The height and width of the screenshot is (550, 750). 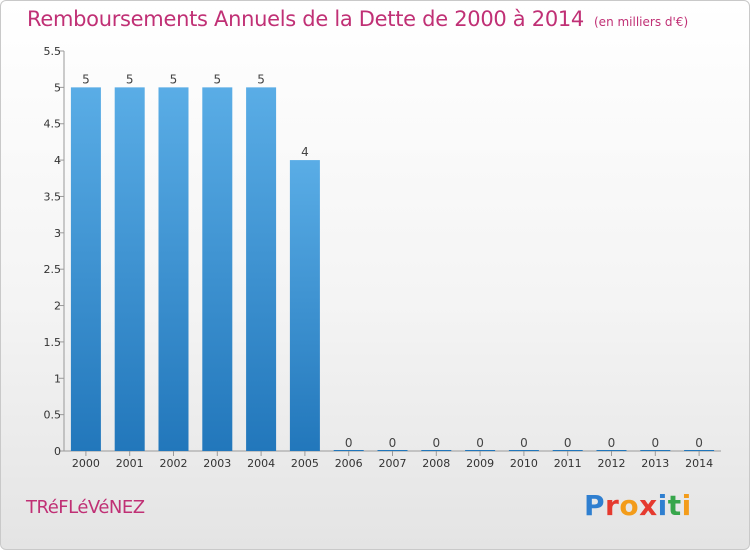 What do you see at coordinates (436, 463) in the screenshot?
I see `x-tick-label: 2008` at bounding box center [436, 463].